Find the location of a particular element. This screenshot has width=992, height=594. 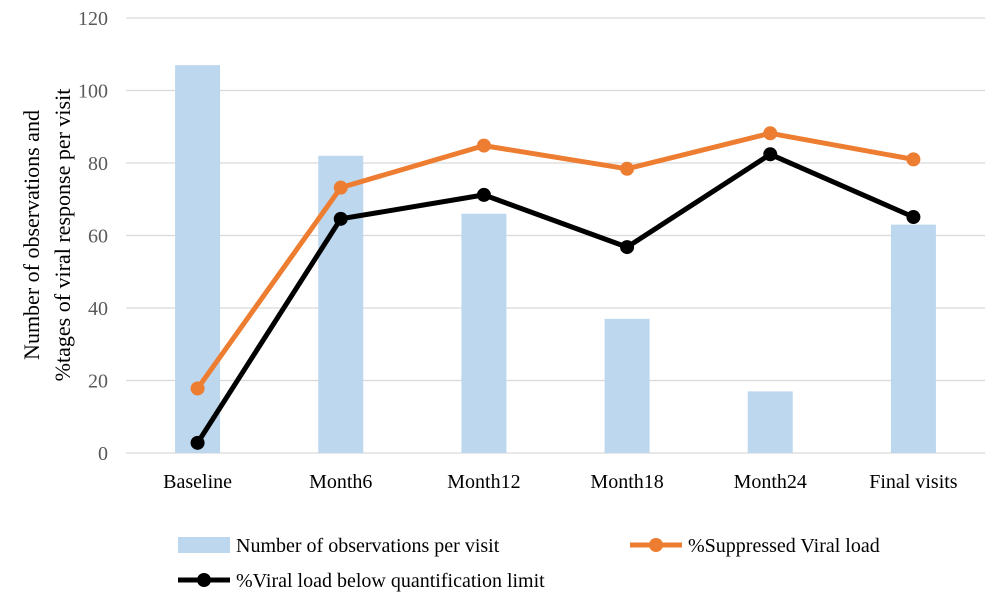

x-tick-label: Final visits is located at coordinates (913, 482).